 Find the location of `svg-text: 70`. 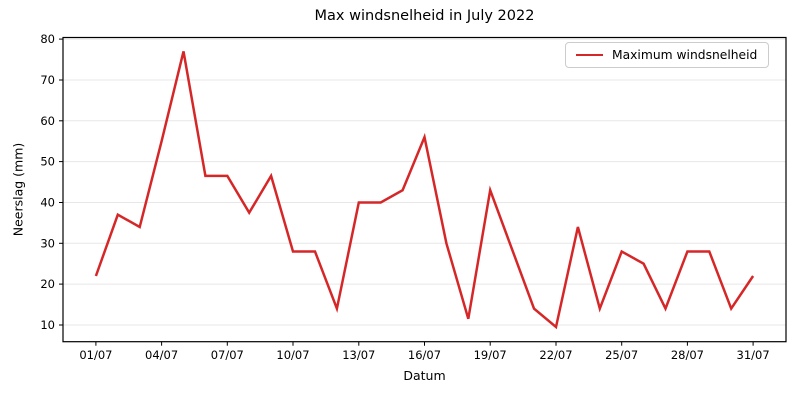

svg-text: 70 is located at coordinates (47, 80).